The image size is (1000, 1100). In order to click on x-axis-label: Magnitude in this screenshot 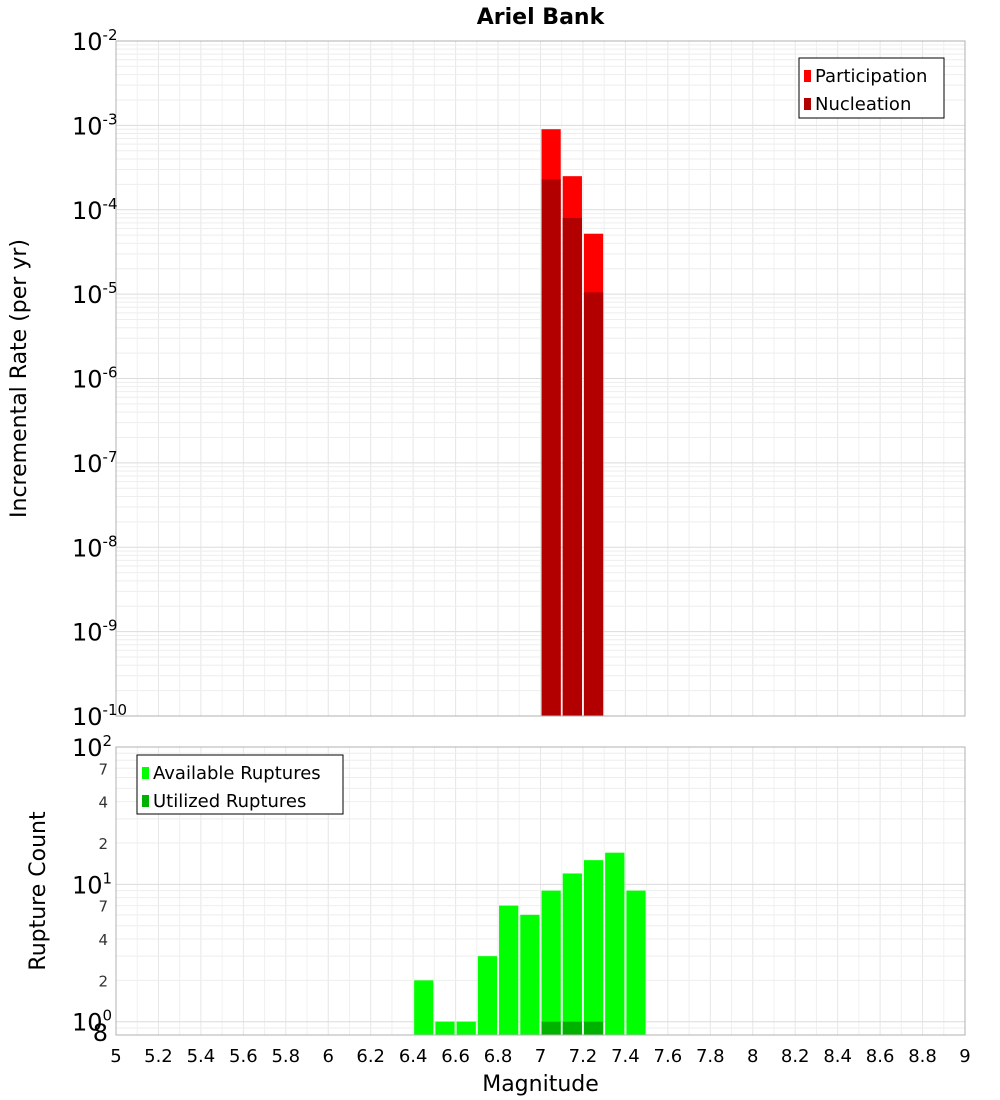, I will do `click(540, 1084)`.